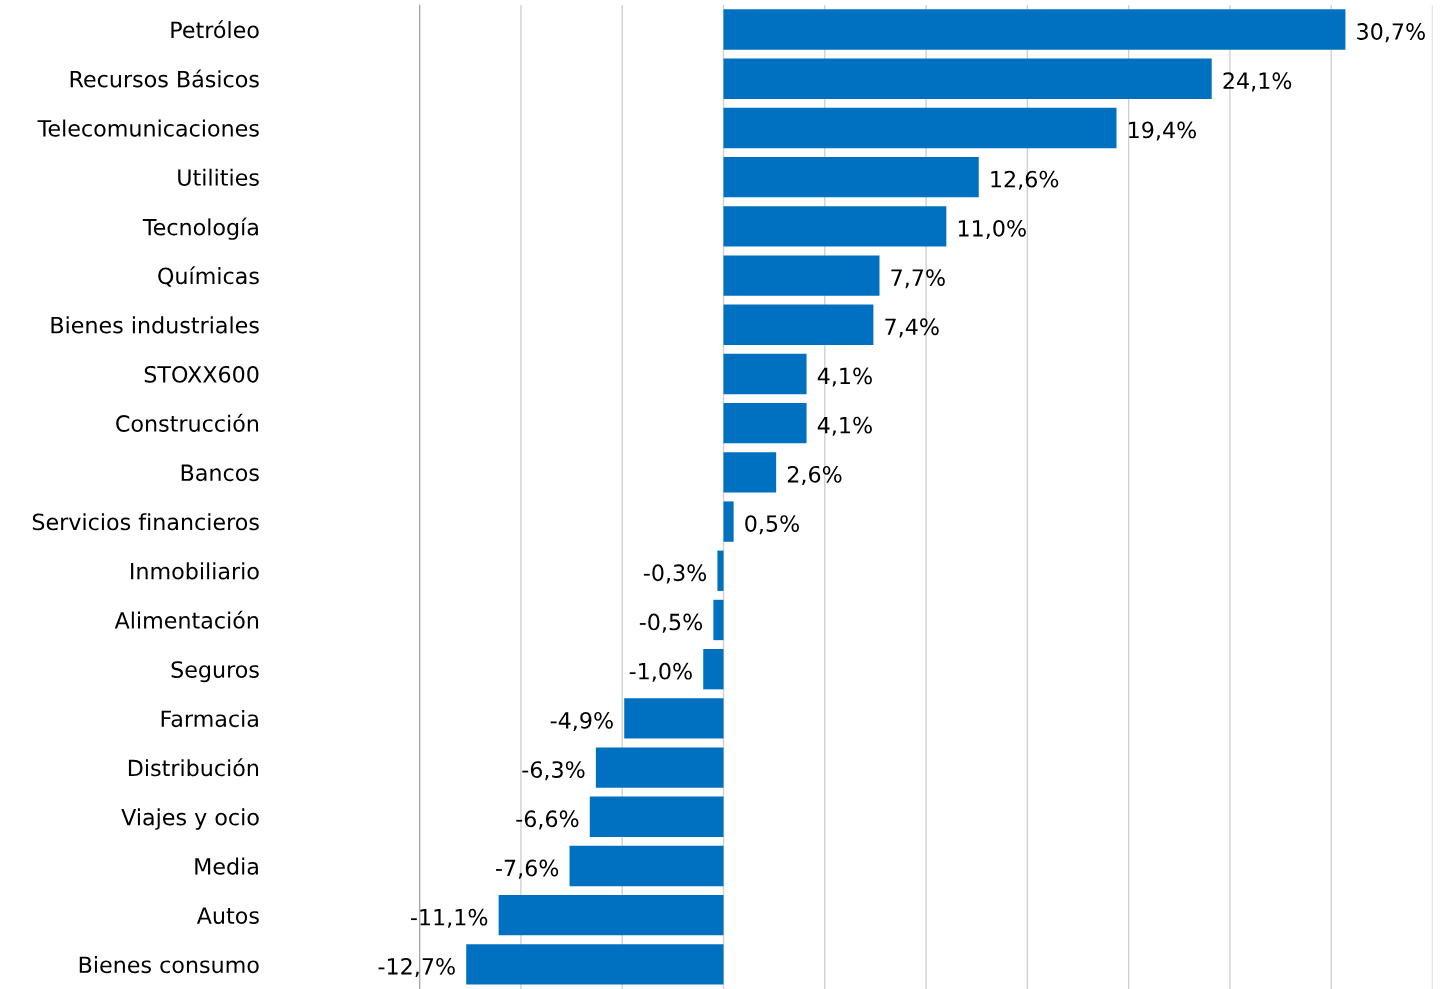 This screenshot has width=1447, height=989. What do you see at coordinates (416, 967) in the screenshot?
I see `data-label: -12,7%` at bounding box center [416, 967].